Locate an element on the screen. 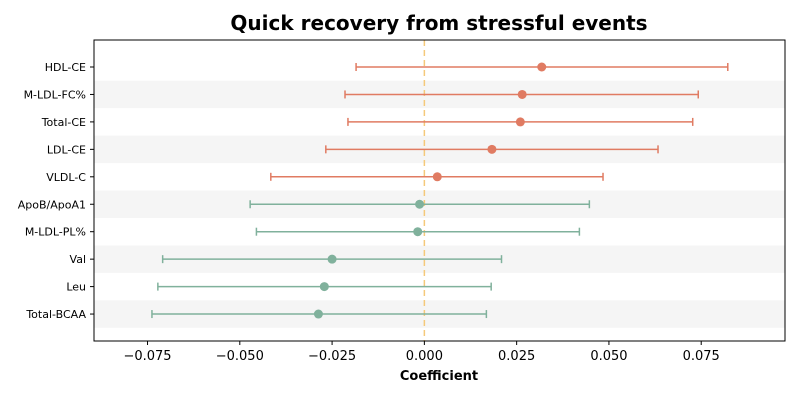  y-tick-label: M-LDL-PL% is located at coordinates (55, 232).